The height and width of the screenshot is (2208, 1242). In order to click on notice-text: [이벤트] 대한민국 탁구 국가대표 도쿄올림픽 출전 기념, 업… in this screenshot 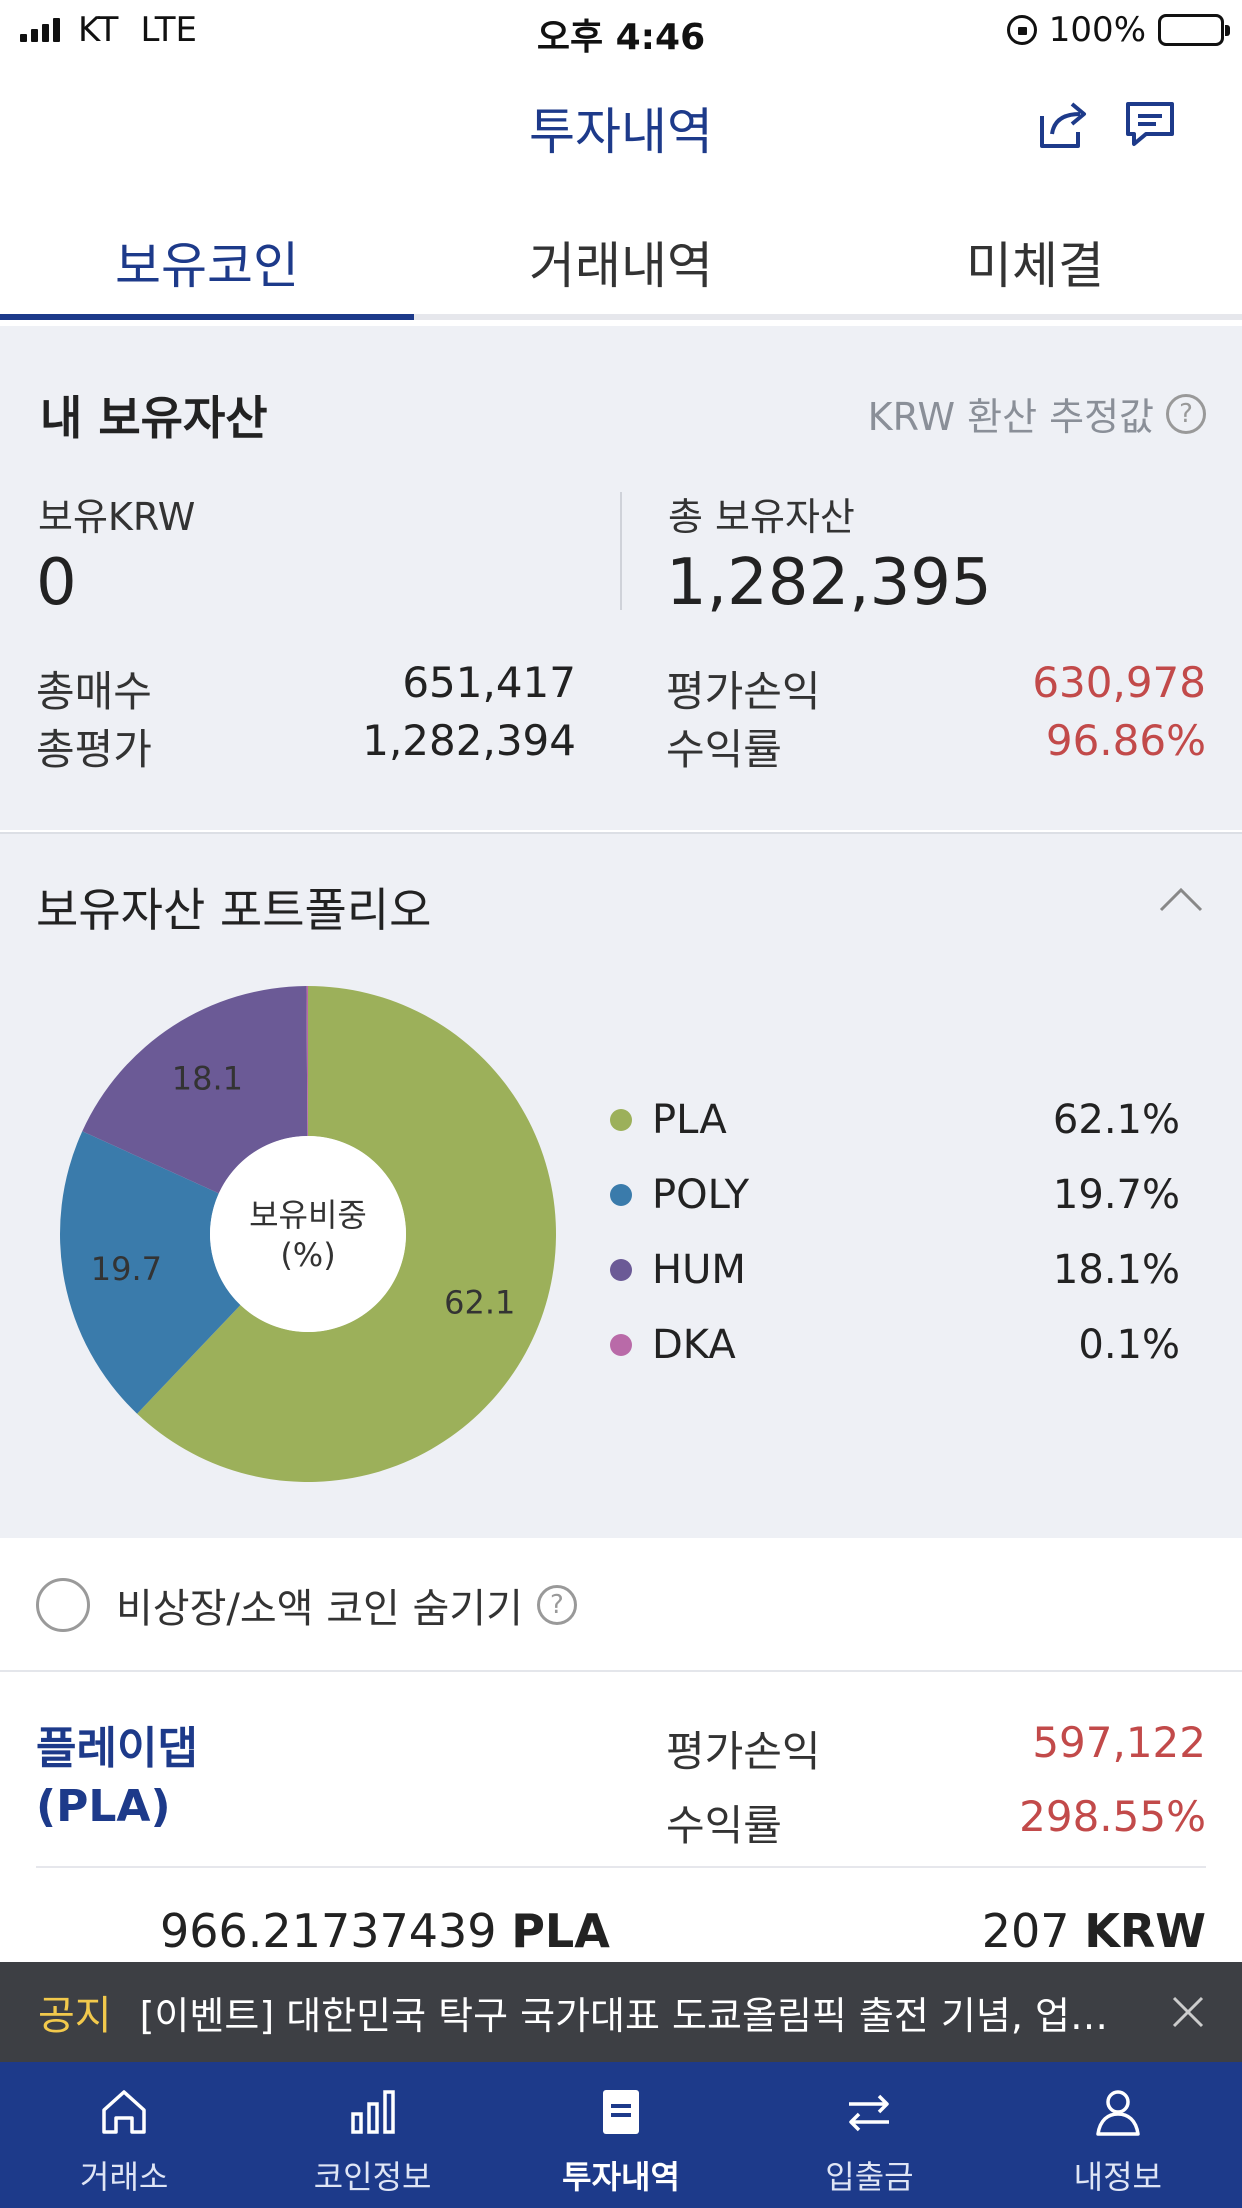, I will do `click(623, 2015)`.